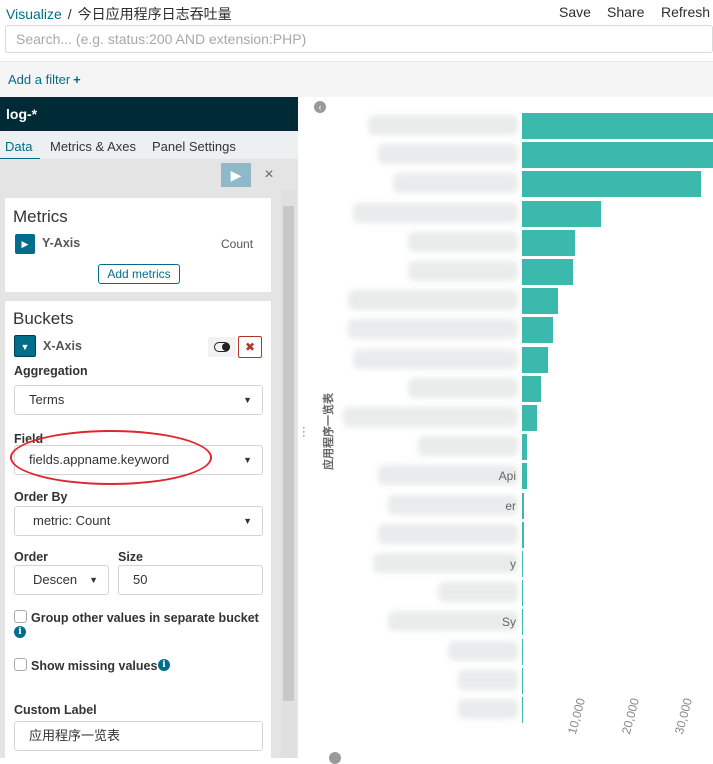  I want to click on order-label: Order, so click(31, 557).